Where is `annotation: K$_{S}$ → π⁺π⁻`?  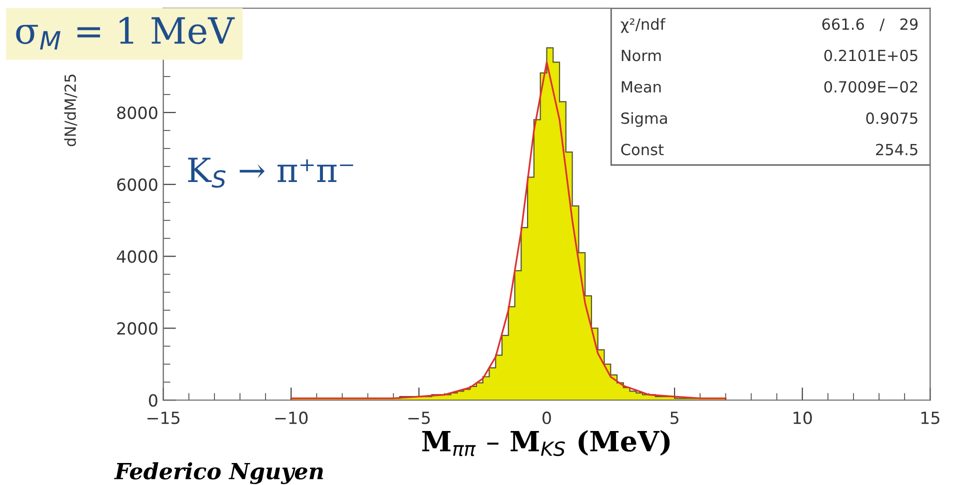
annotation: K$_{S}$ → π⁺π⁻ is located at coordinates (271, 173).